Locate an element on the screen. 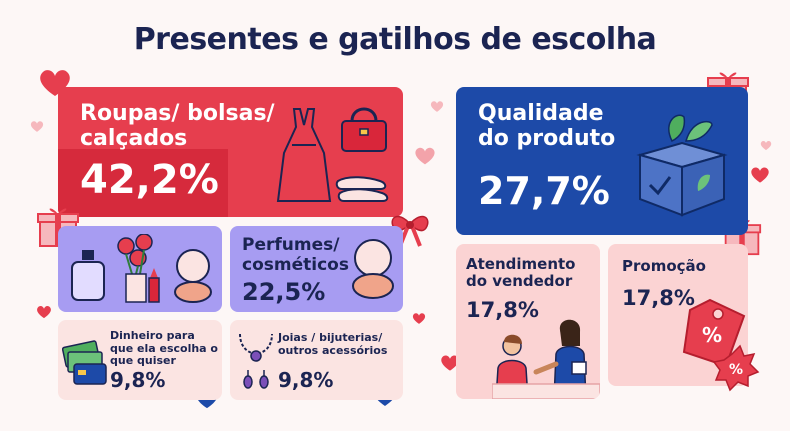  card-label: Joias / bijuterias/ outros acessórios is located at coordinates (333, 344).